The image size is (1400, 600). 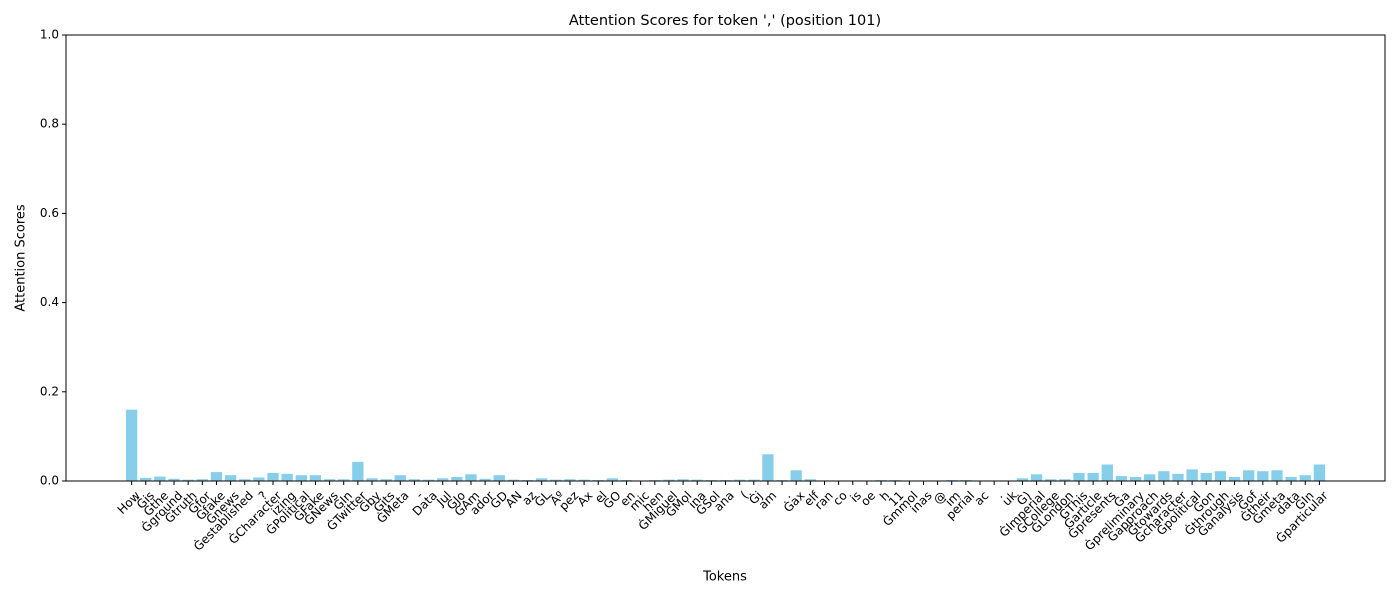 I want to click on x-tick-label: oe, so click(x=868, y=498).